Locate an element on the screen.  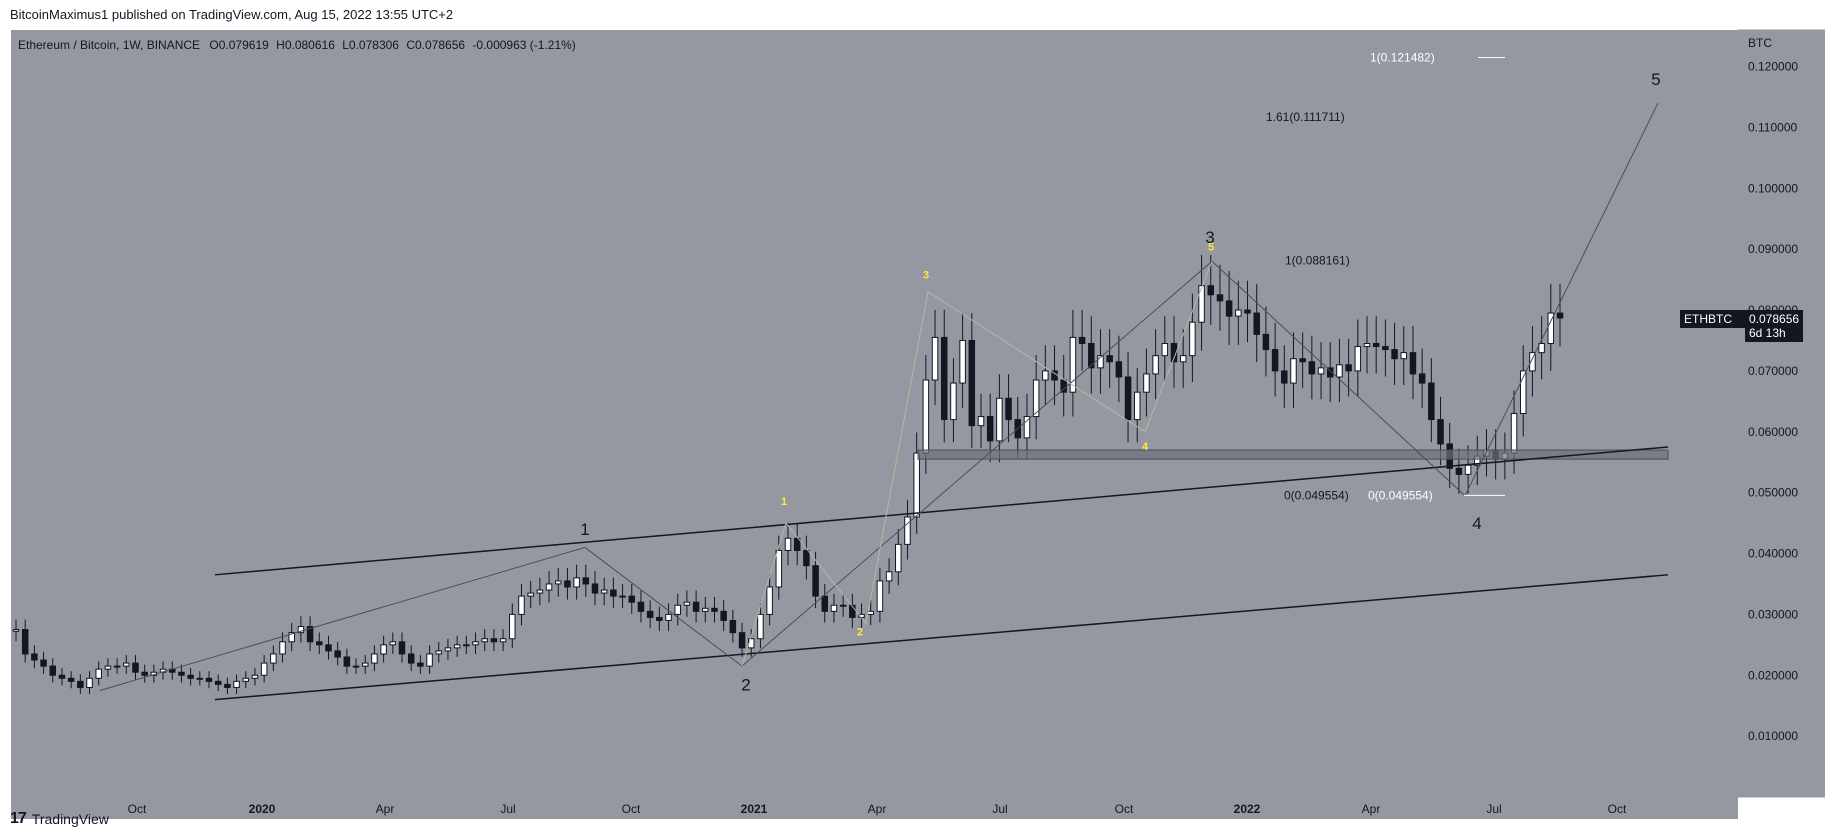
fib-label: 1(0.088161) is located at coordinates (1317, 260).